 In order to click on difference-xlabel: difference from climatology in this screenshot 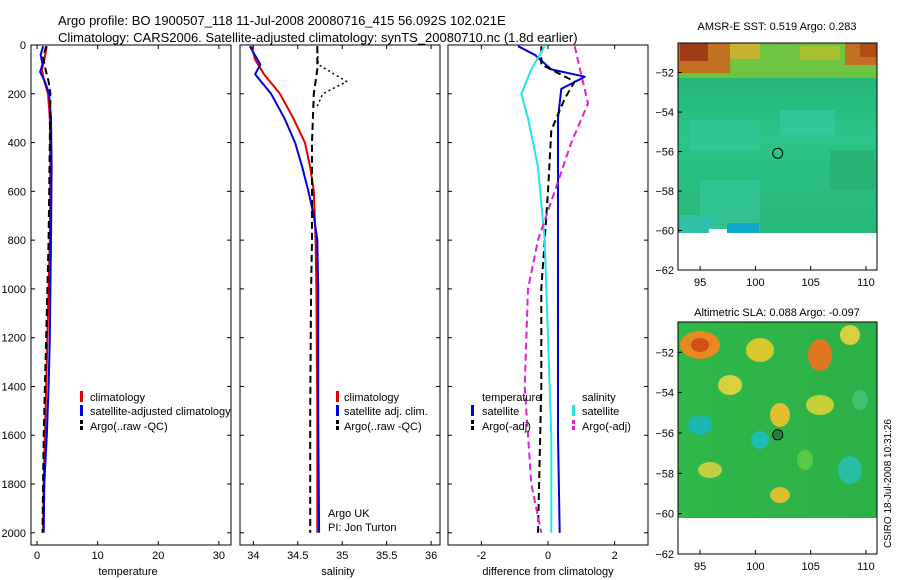, I will do `click(548, 572)`.